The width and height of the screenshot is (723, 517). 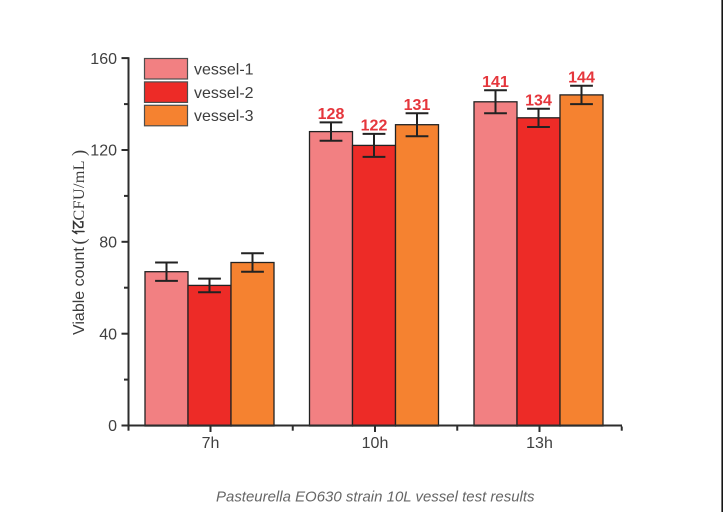 What do you see at coordinates (331, 114) in the screenshot?
I see `svg-text: 128` at bounding box center [331, 114].